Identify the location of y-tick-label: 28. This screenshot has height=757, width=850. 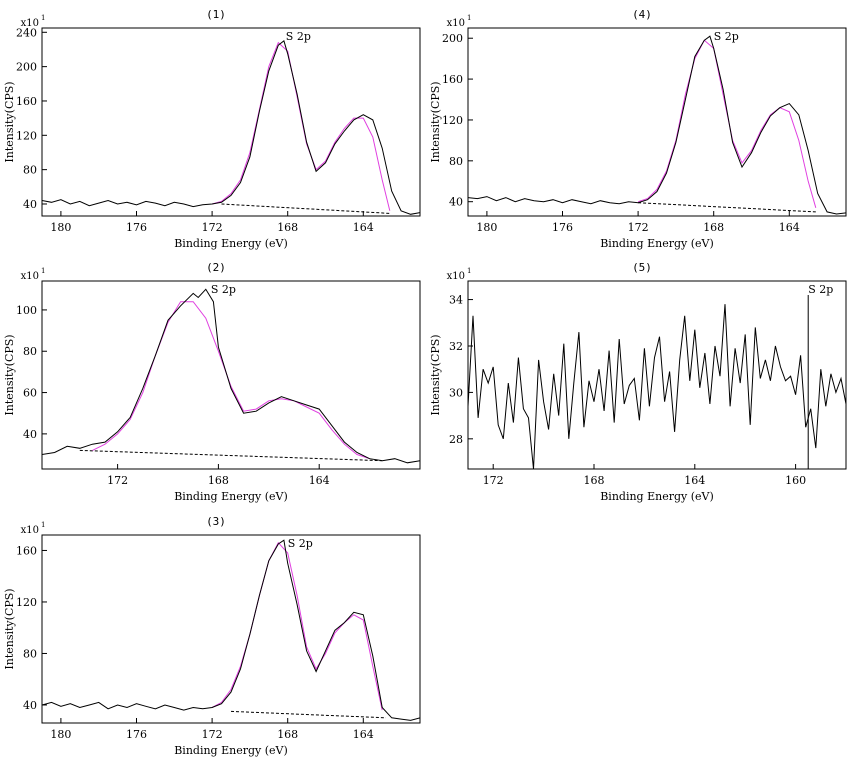
(456, 439).